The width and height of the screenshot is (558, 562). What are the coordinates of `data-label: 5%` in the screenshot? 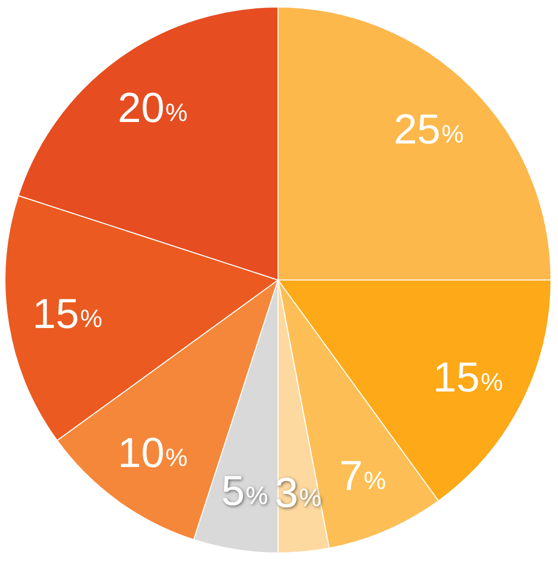 It's located at (244, 490).